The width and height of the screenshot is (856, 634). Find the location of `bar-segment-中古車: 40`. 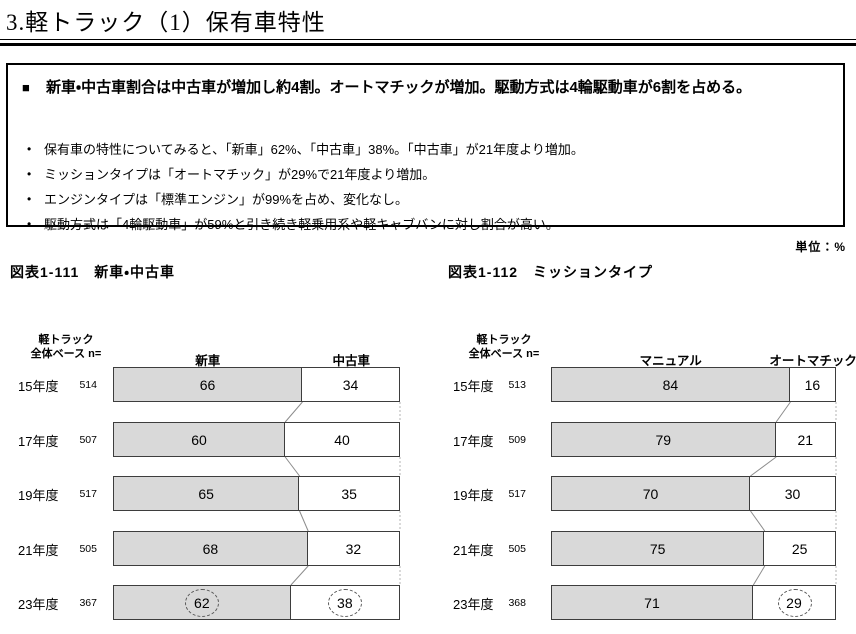

bar-segment-中古車: 40 is located at coordinates (342, 439).